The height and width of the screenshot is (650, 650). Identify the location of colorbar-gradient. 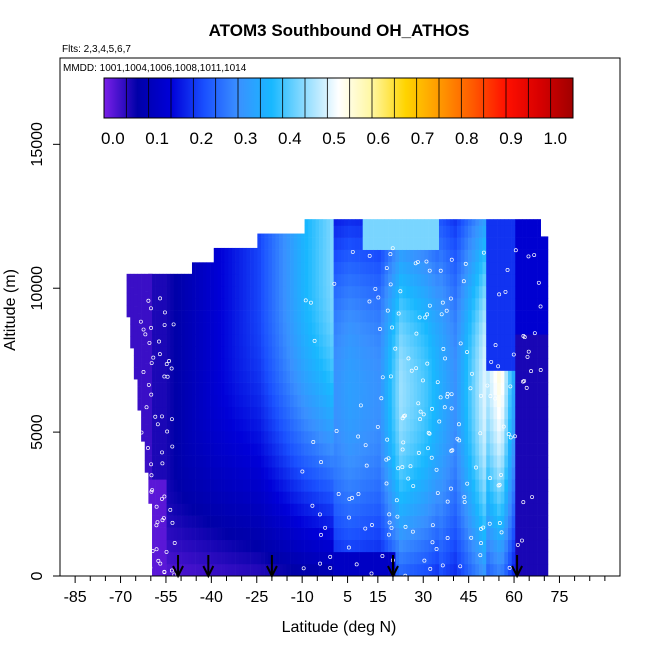
(338, 98).